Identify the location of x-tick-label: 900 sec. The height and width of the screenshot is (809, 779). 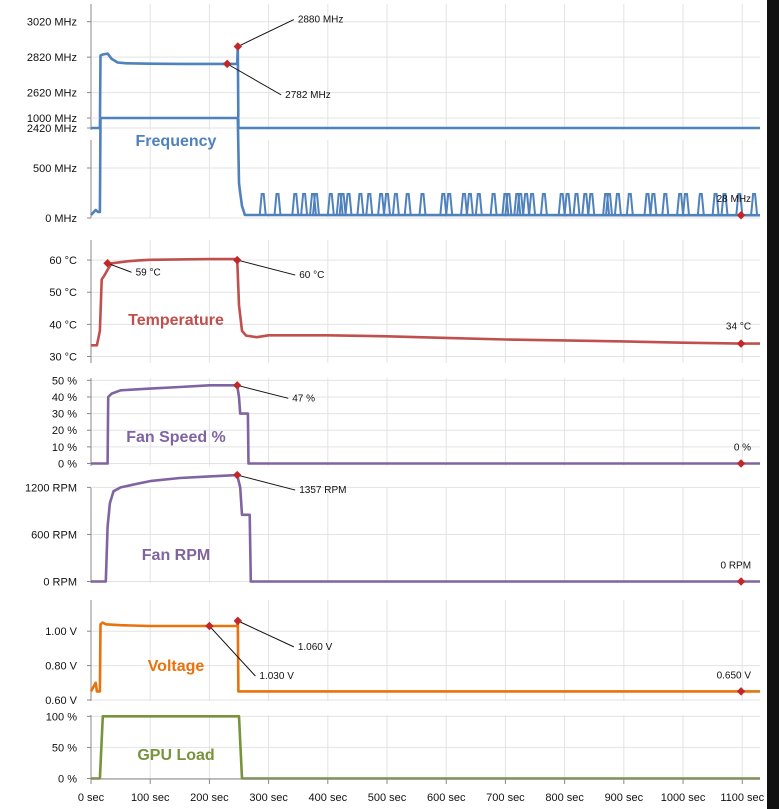
(624, 798).